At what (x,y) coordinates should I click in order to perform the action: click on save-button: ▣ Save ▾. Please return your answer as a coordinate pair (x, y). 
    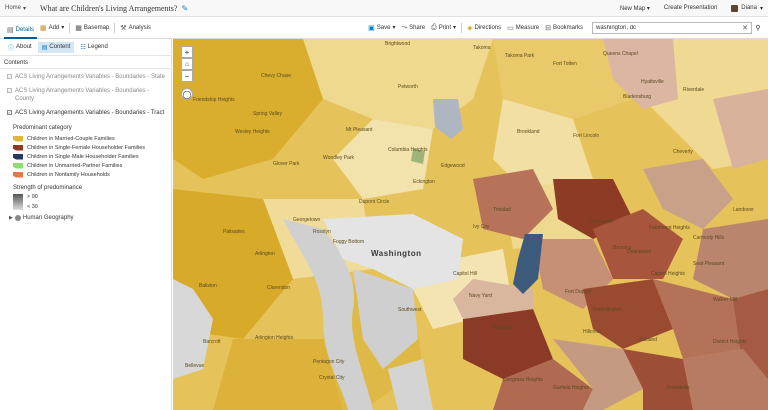
    Looking at the image, I should click on (381, 28).